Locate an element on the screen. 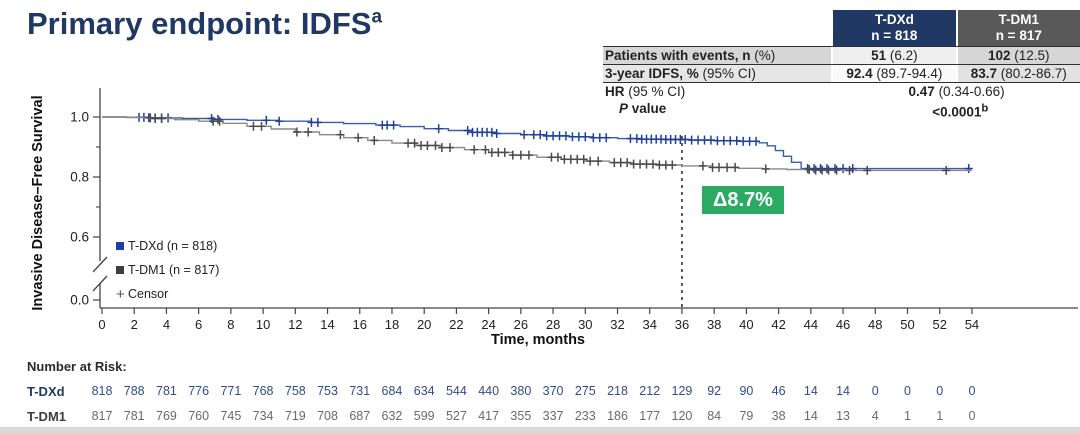 Image resolution: width=1080 pixels, height=433 pixels. page-title: Primary endpoint: IDFSa is located at coordinates (204, 24).